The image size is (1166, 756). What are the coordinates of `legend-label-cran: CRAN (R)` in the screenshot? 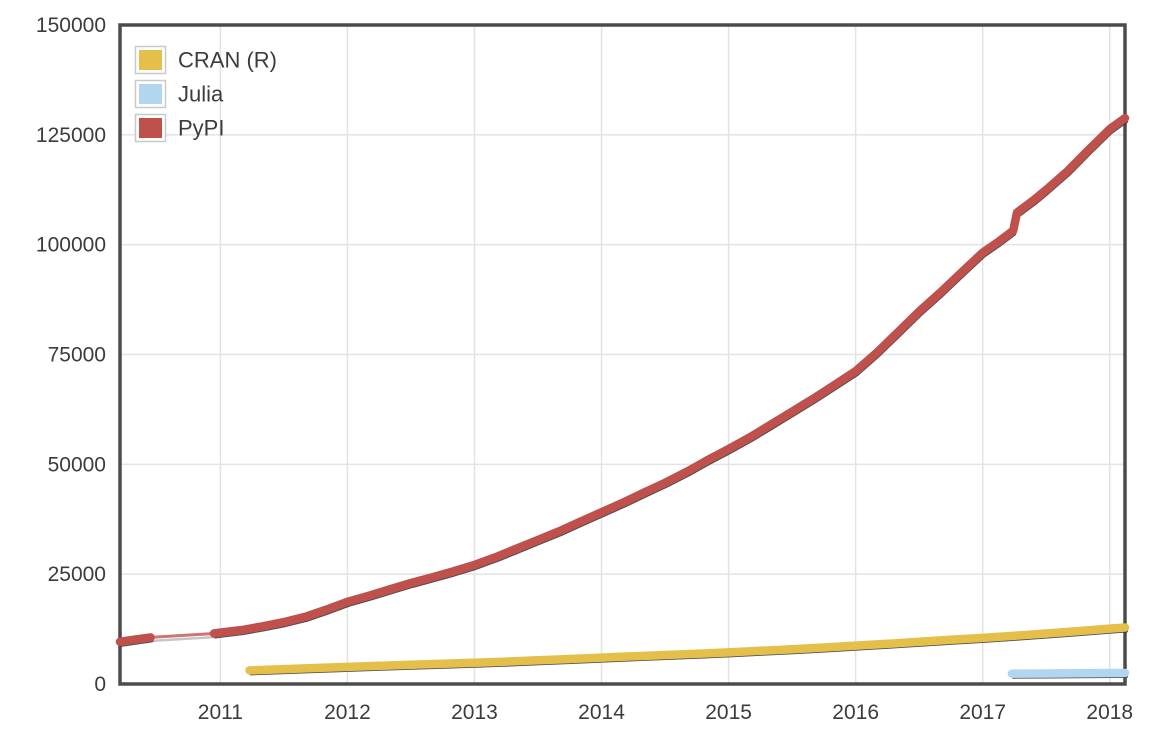 It's located at (227, 60).